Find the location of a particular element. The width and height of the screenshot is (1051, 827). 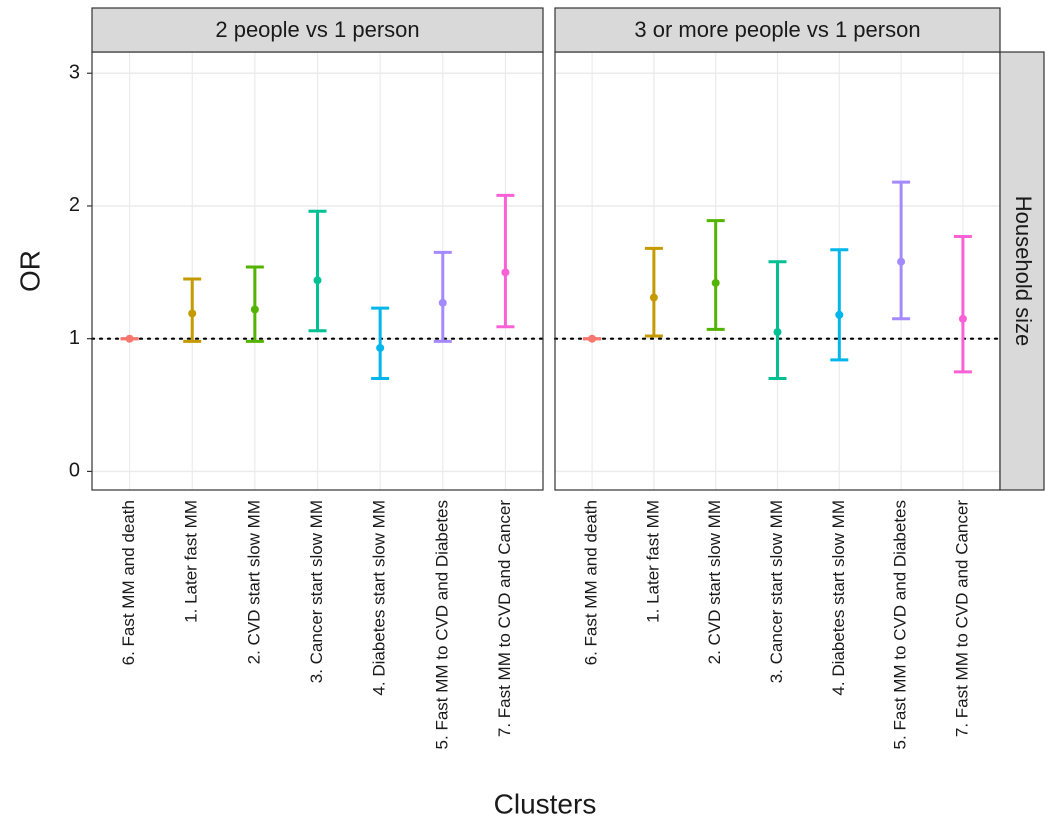

strip-label: 3 or more people vs 1 person is located at coordinates (777, 29).